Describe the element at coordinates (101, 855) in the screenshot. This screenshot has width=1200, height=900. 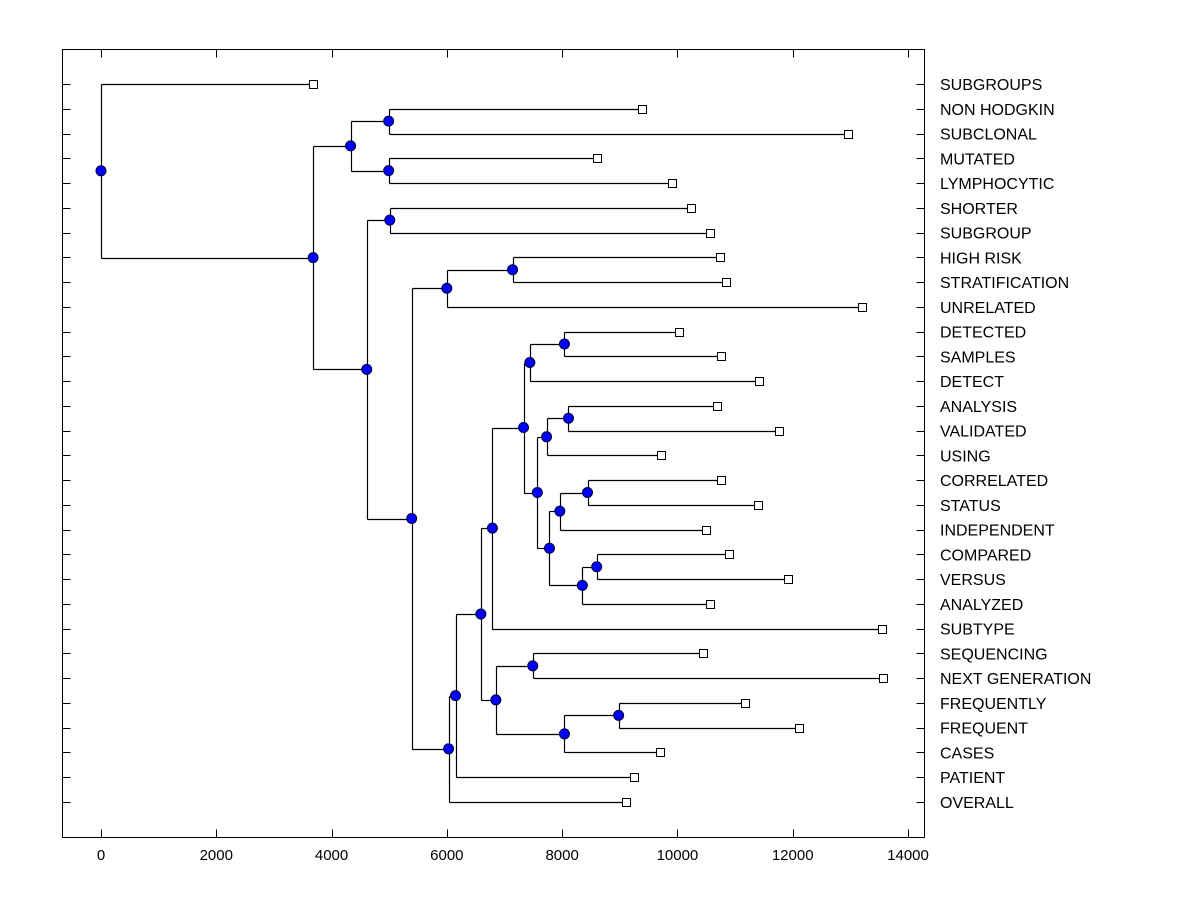
I see `x-tick-label: 0` at that location.